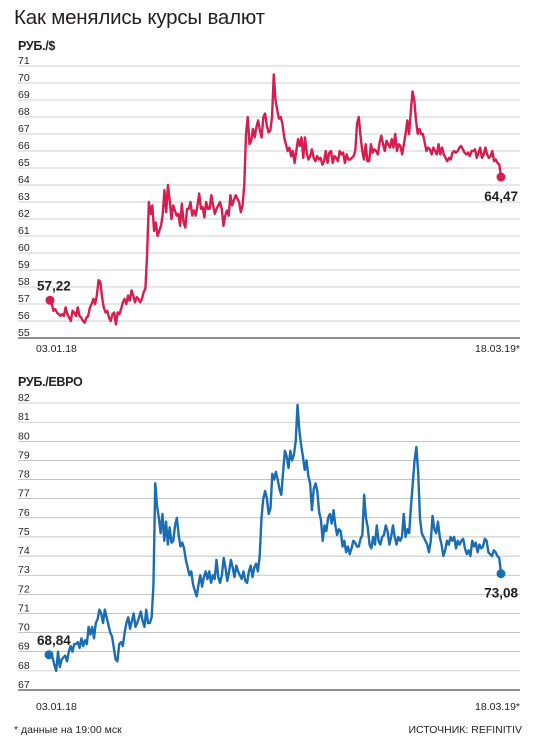 This screenshot has height=745, width=536. I want to click on eur-unit-label: РУБ./ЕВРО, so click(50, 382).